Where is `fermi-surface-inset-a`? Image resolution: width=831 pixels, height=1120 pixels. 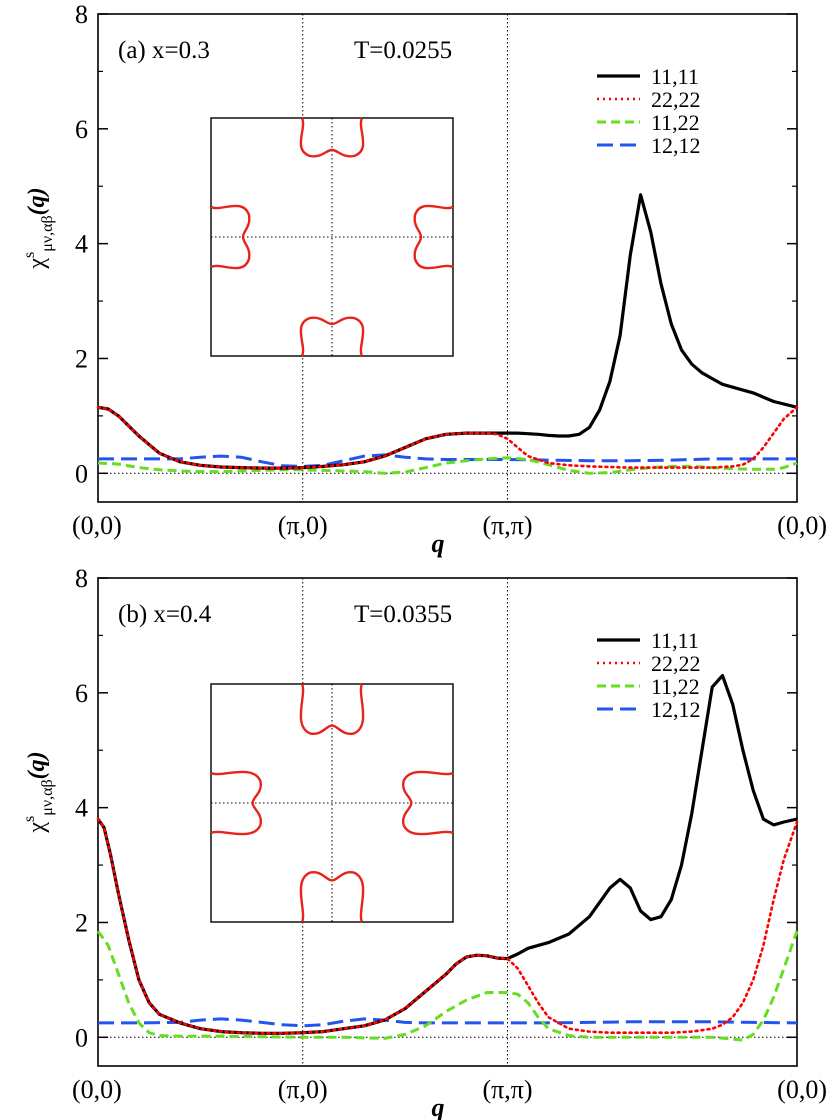 fermi-surface-inset-a is located at coordinates (332, 237).